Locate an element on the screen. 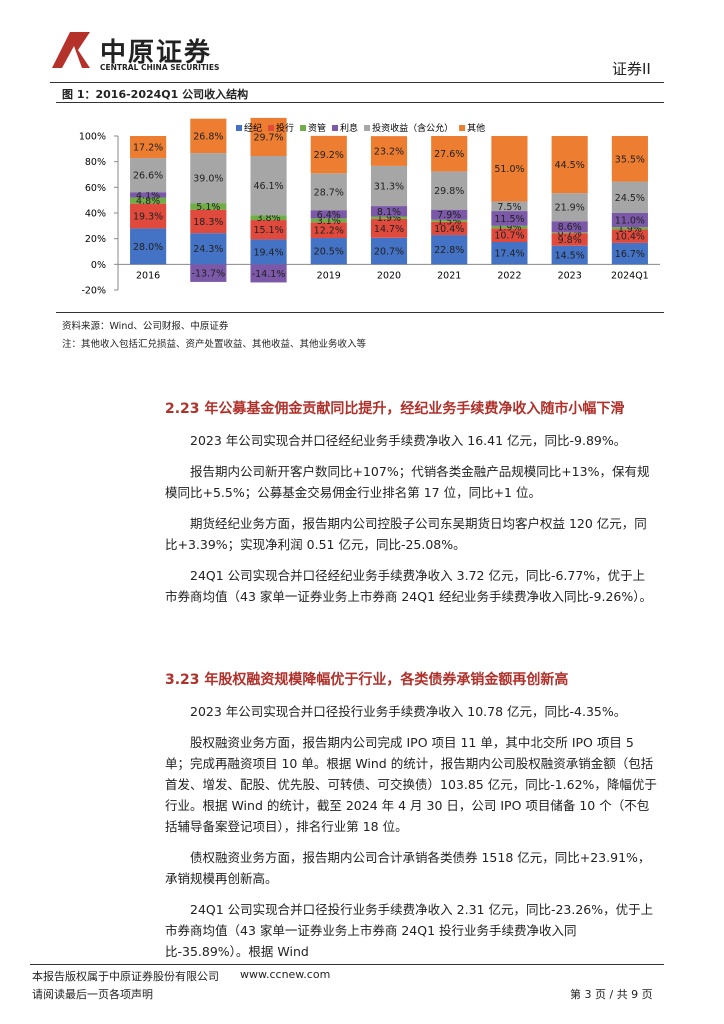 The height and width of the screenshot is (1024, 724). value-label: 15.1% is located at coordinates (268, 230).